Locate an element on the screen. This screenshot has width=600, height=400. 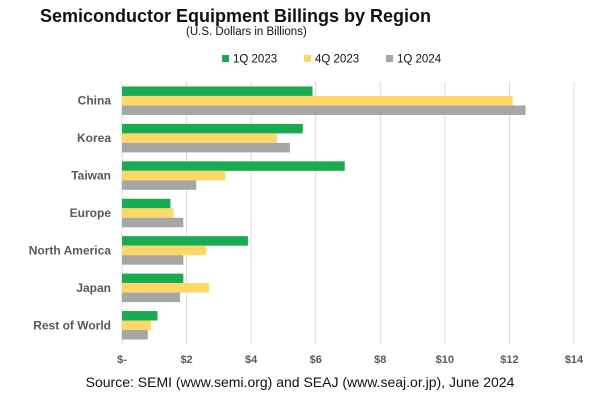
bar-taiwan-1q-2024 is located at coordinates (159, 185).